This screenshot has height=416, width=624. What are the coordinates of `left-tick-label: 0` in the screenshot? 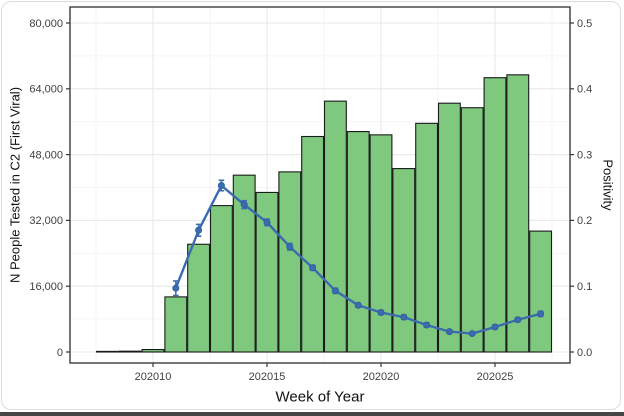 It's located at (60, 353).